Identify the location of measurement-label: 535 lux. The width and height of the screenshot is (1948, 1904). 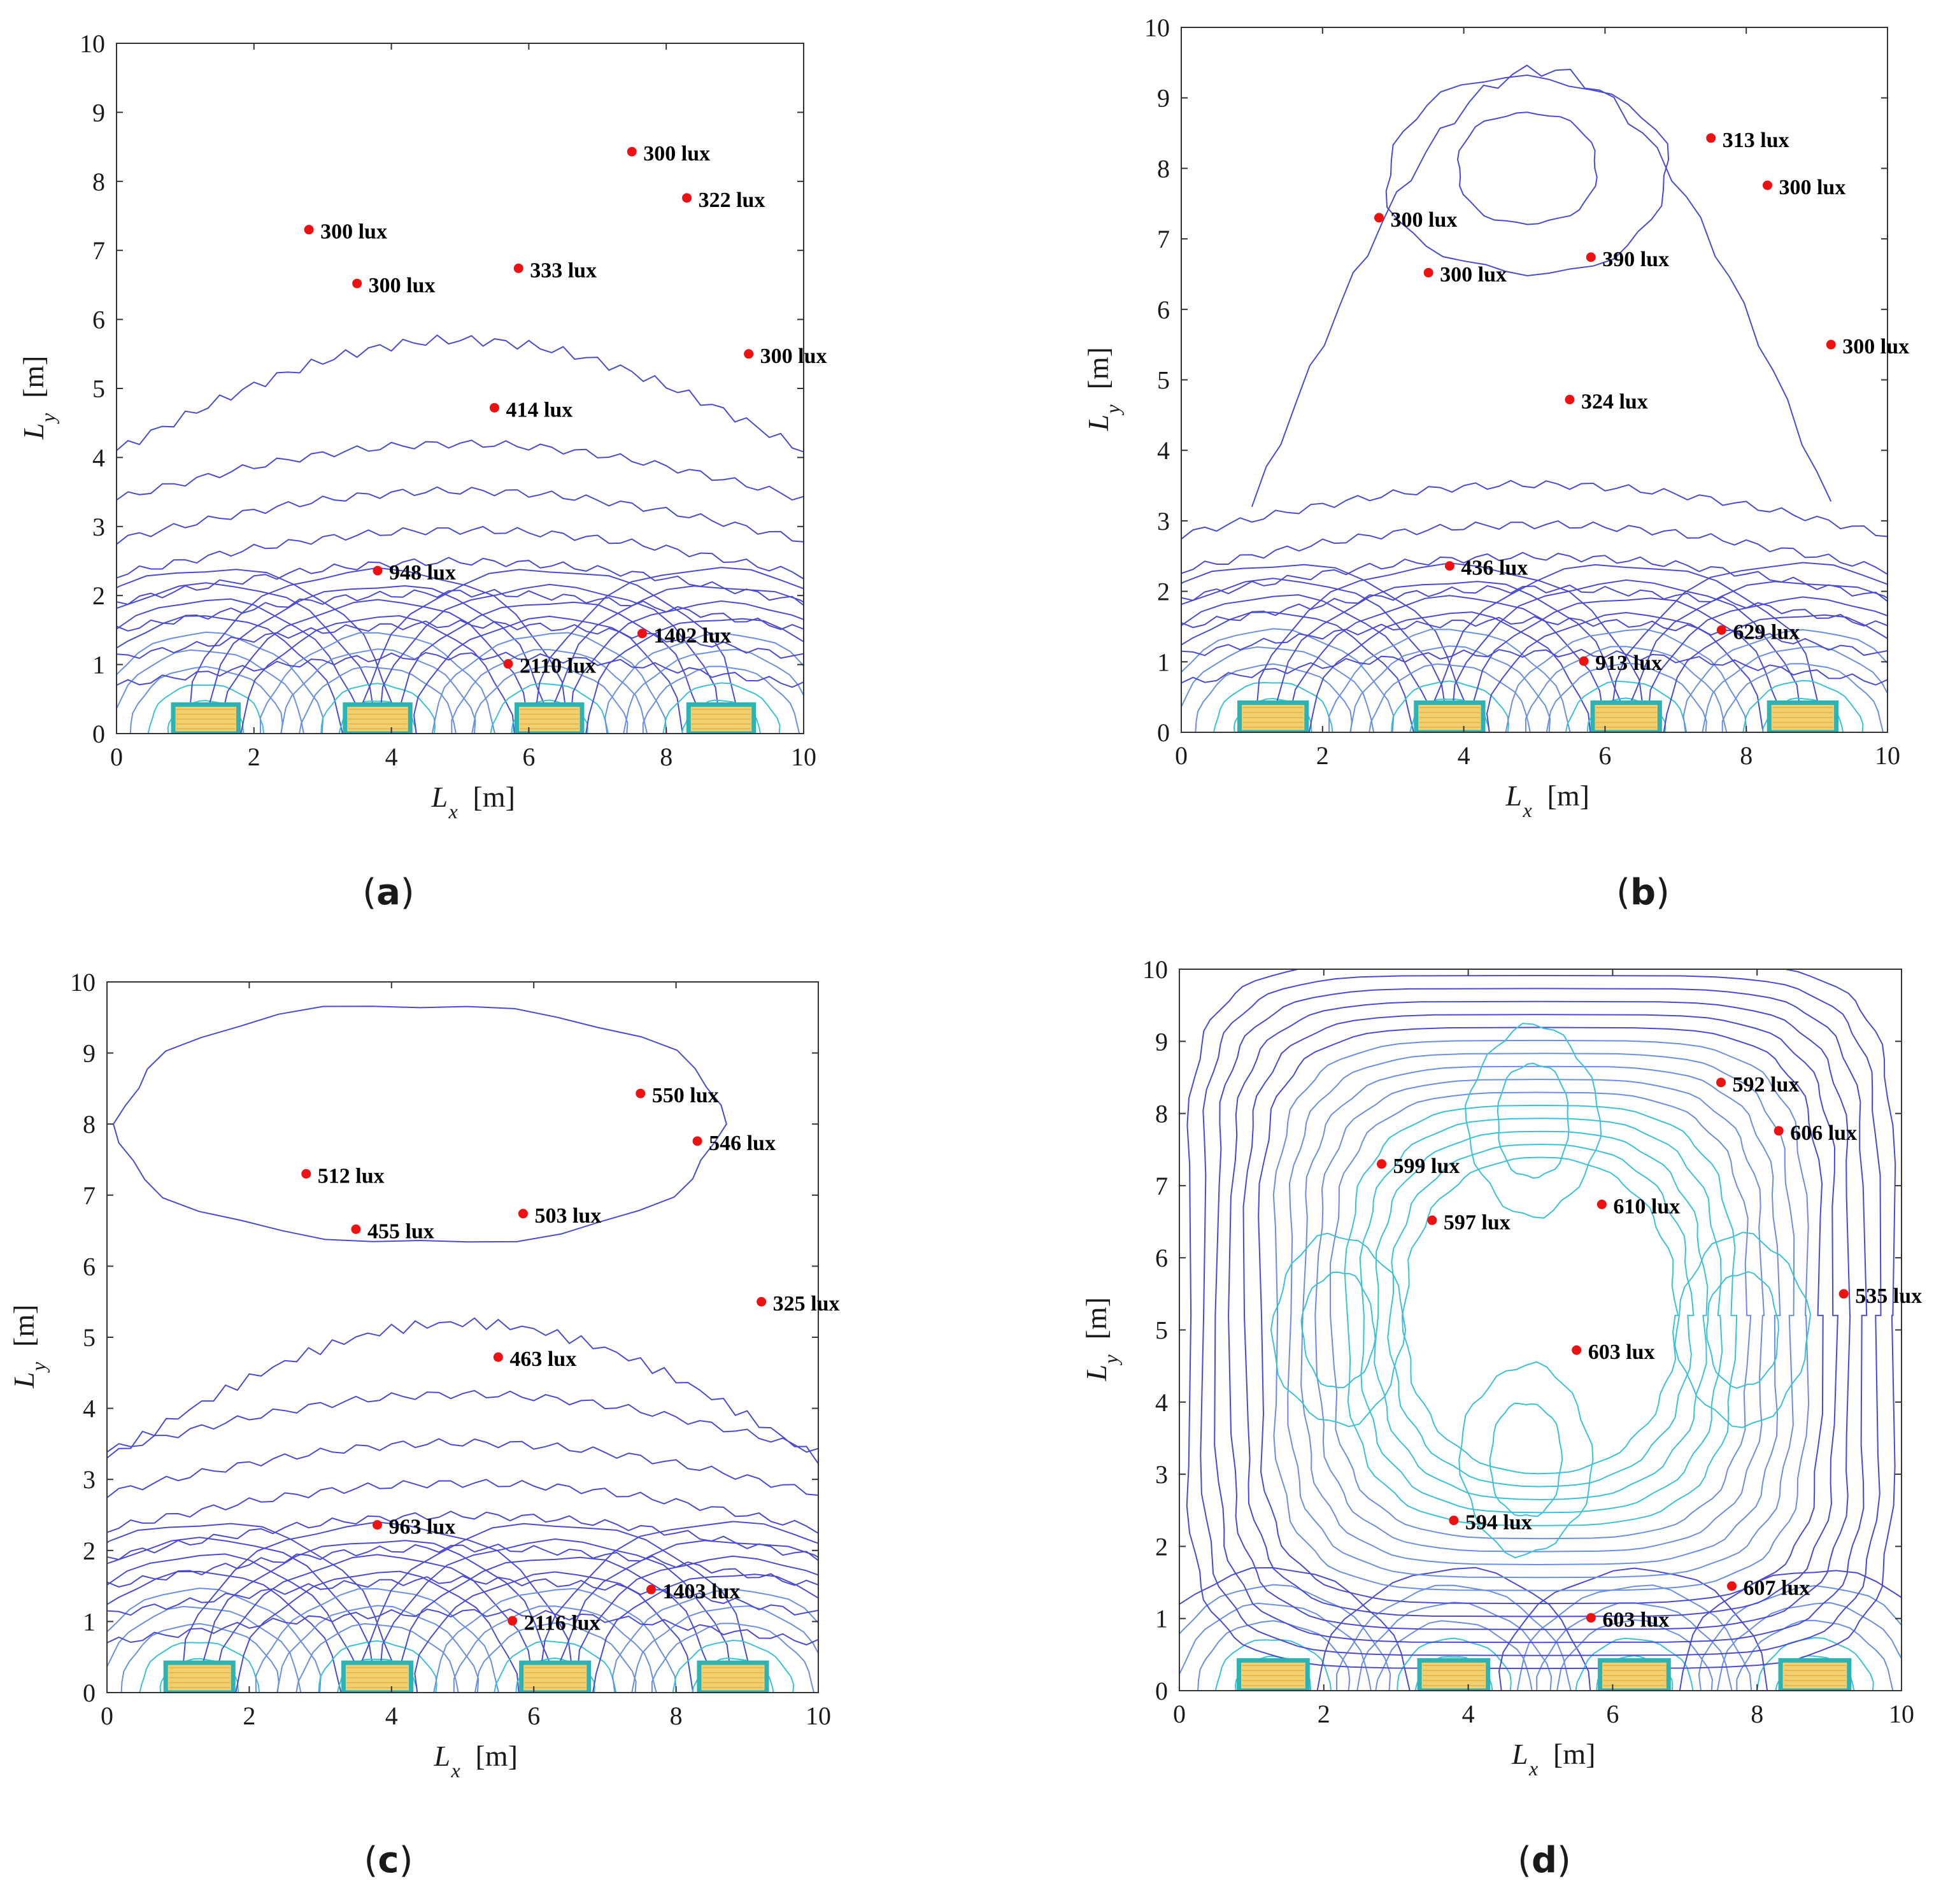
(1889, 1296).